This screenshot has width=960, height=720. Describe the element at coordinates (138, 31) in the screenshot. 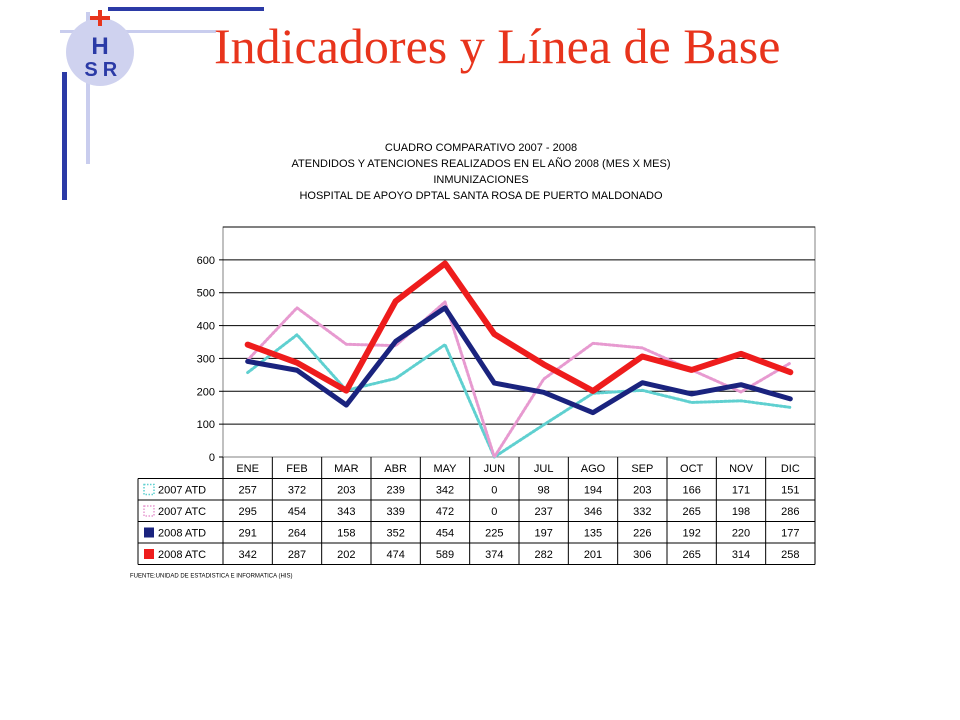

I see `accent-bar-horizontal-light` at that location.